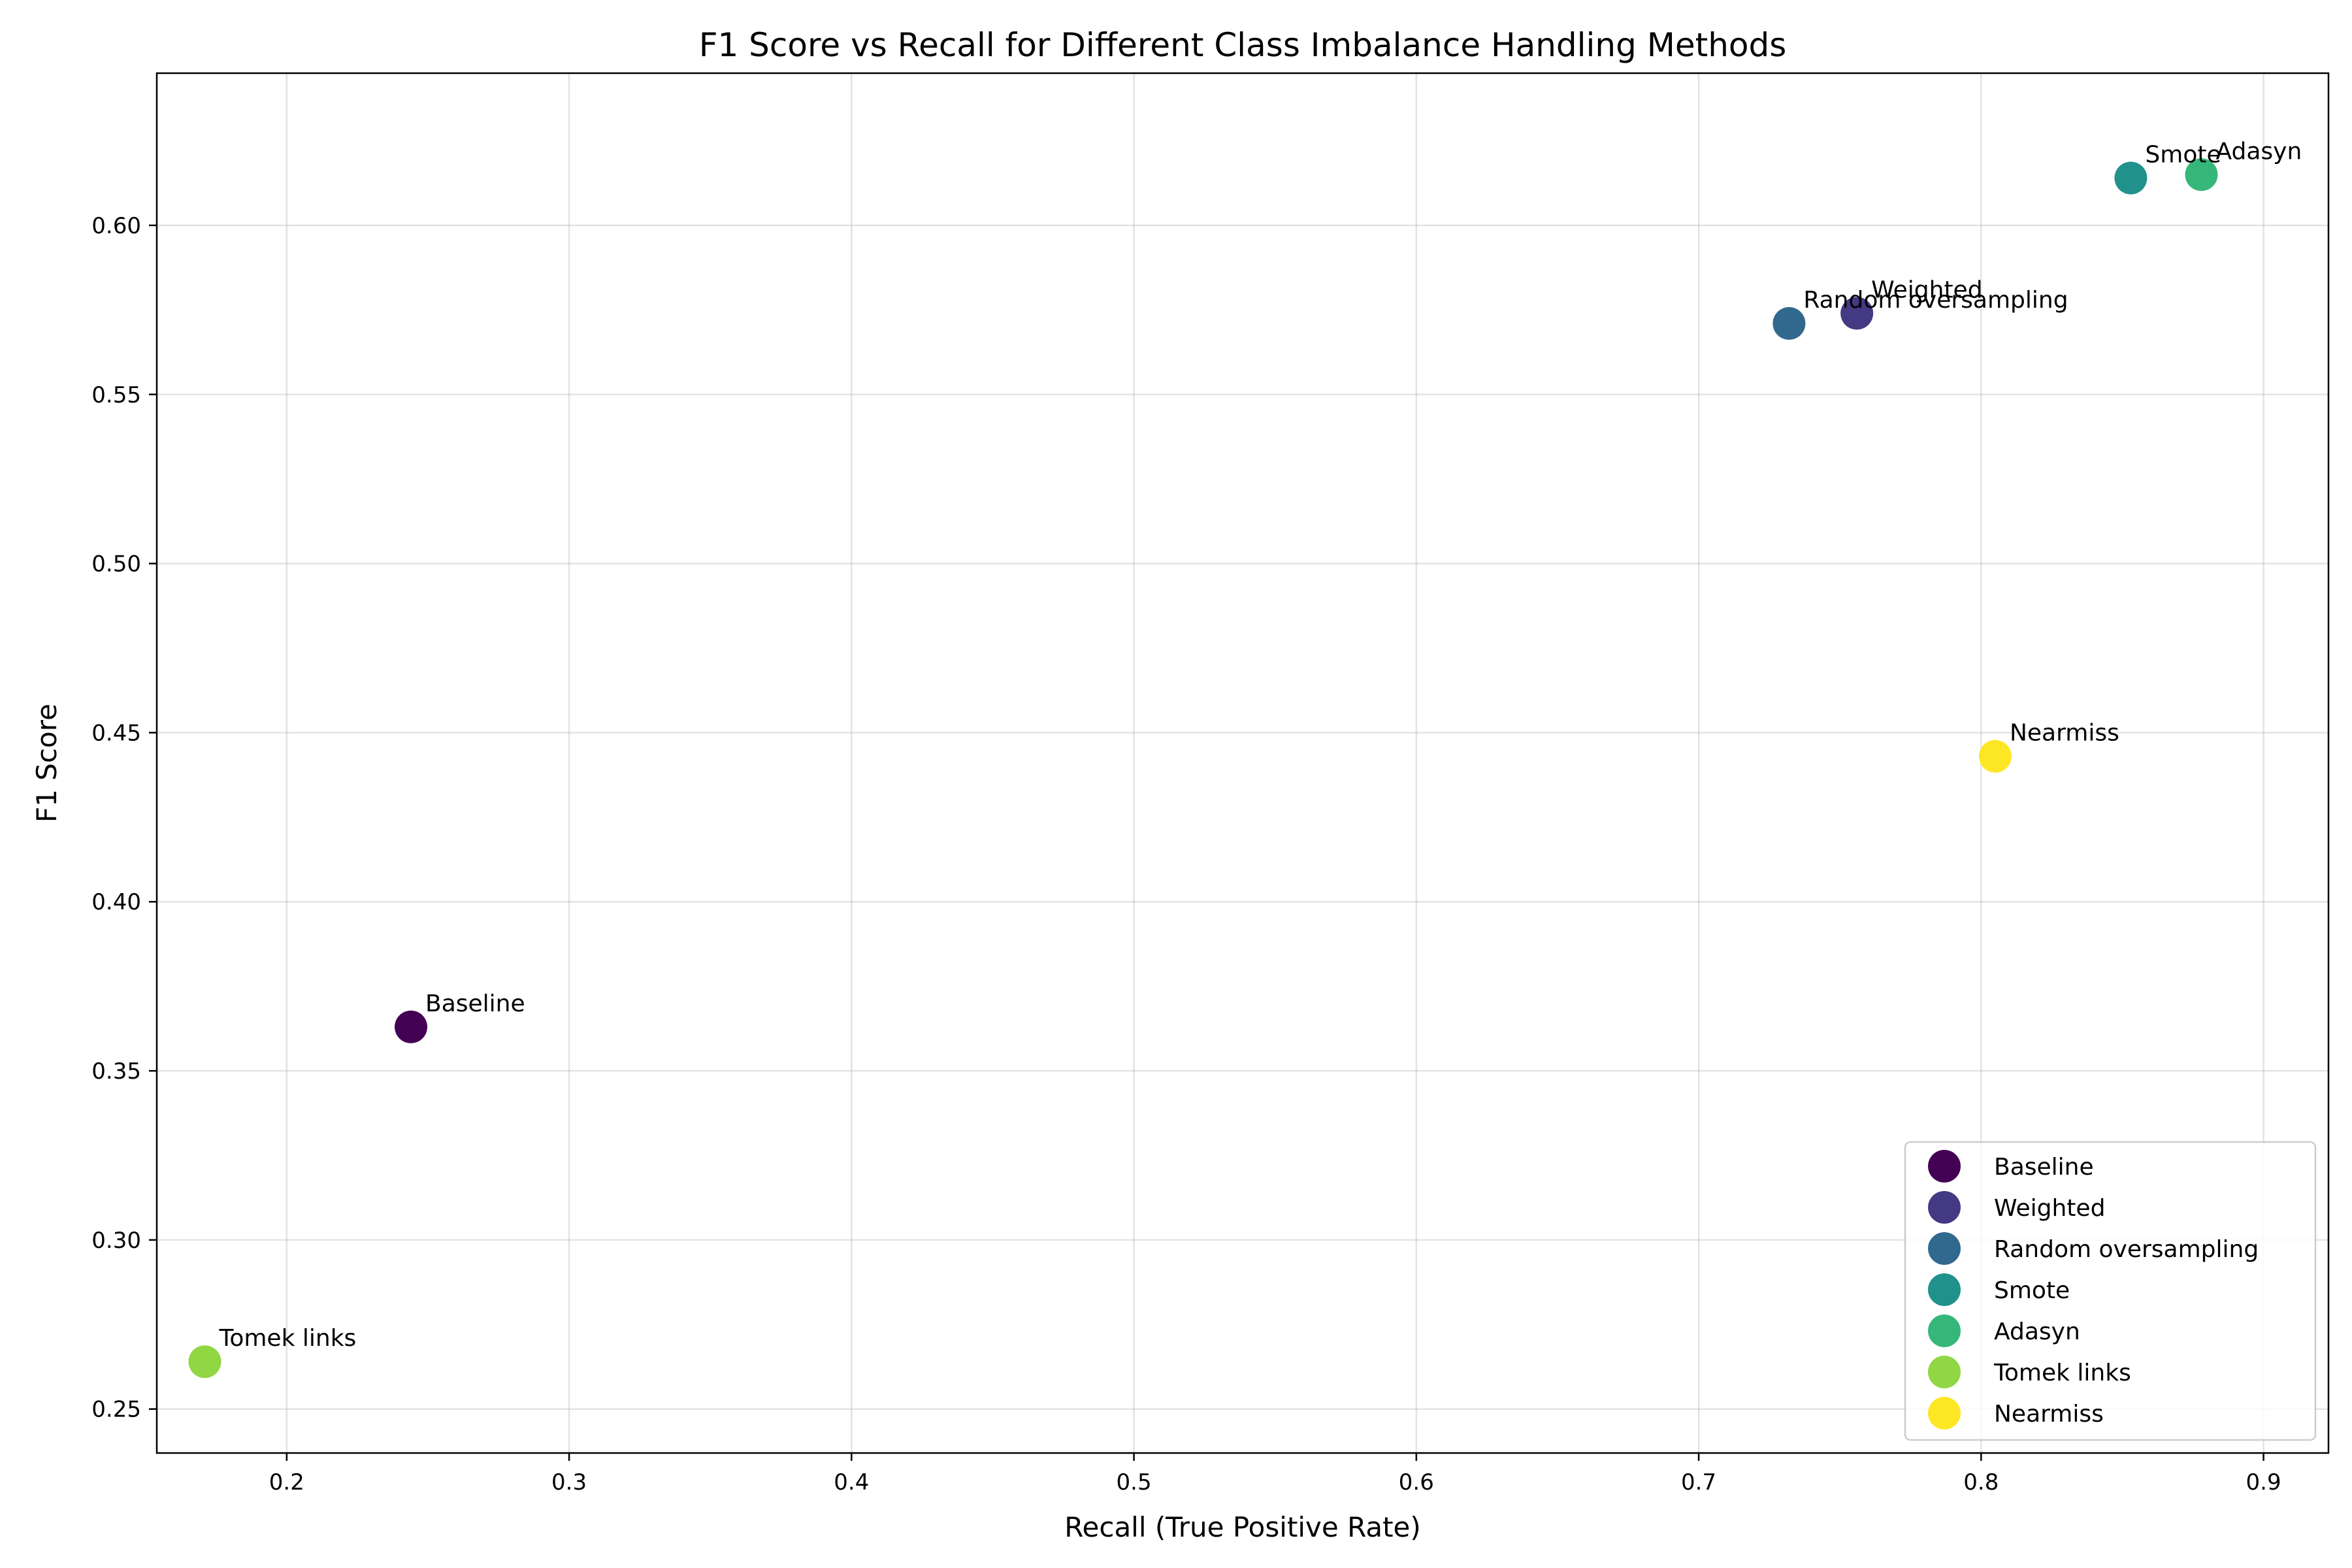  I want to click on x-tick-label: 0.4, so click(851, 1482).